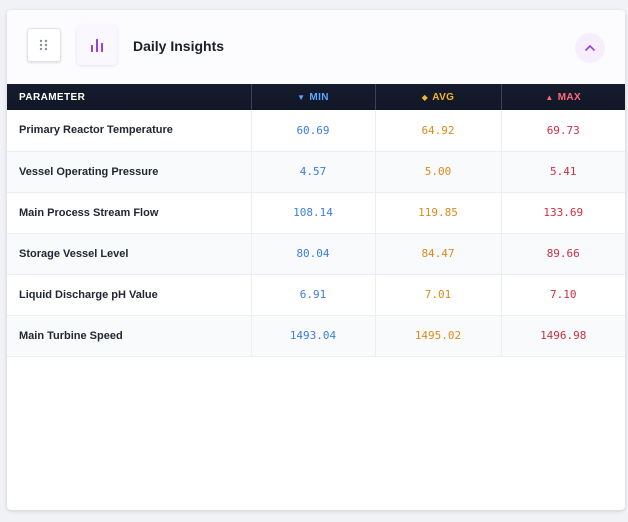 The width and height of the screenshot is (628, 522). Describe the element at coordinates (312, 254) in the screenshot. I see `min-value: 80.04` at that location.